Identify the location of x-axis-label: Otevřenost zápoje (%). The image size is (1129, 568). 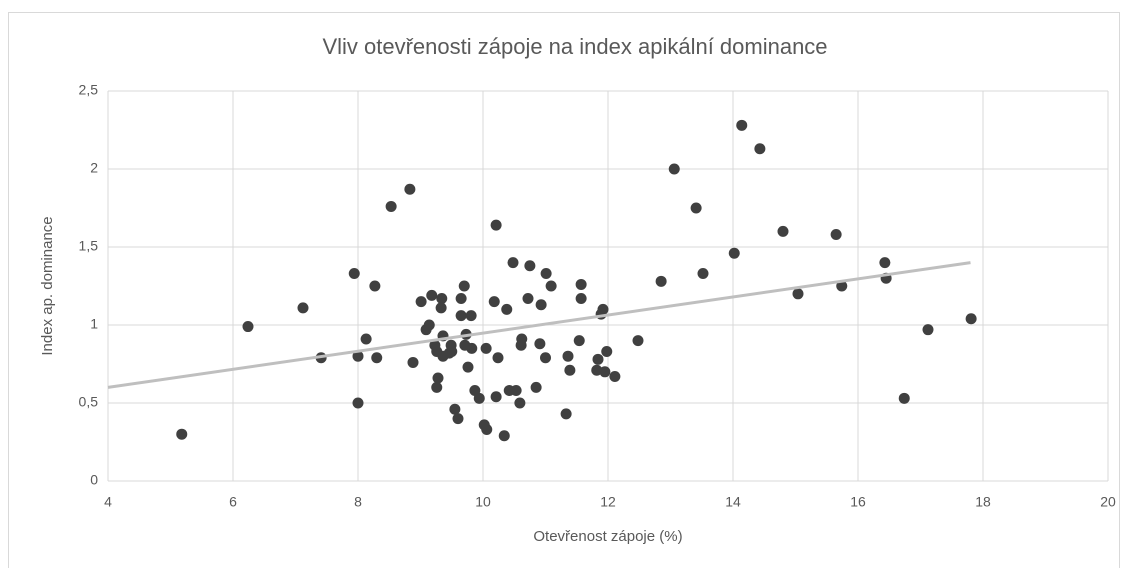
(607, 536).